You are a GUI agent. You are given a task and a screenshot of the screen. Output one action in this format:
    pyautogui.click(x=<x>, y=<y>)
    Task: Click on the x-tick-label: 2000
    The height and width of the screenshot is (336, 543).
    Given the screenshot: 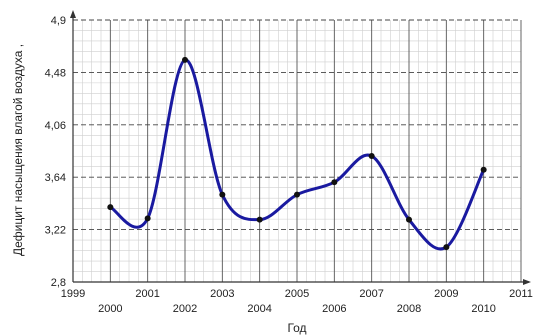 What is the action you would take?
    pyautogui.click(x=110, y=309)
    